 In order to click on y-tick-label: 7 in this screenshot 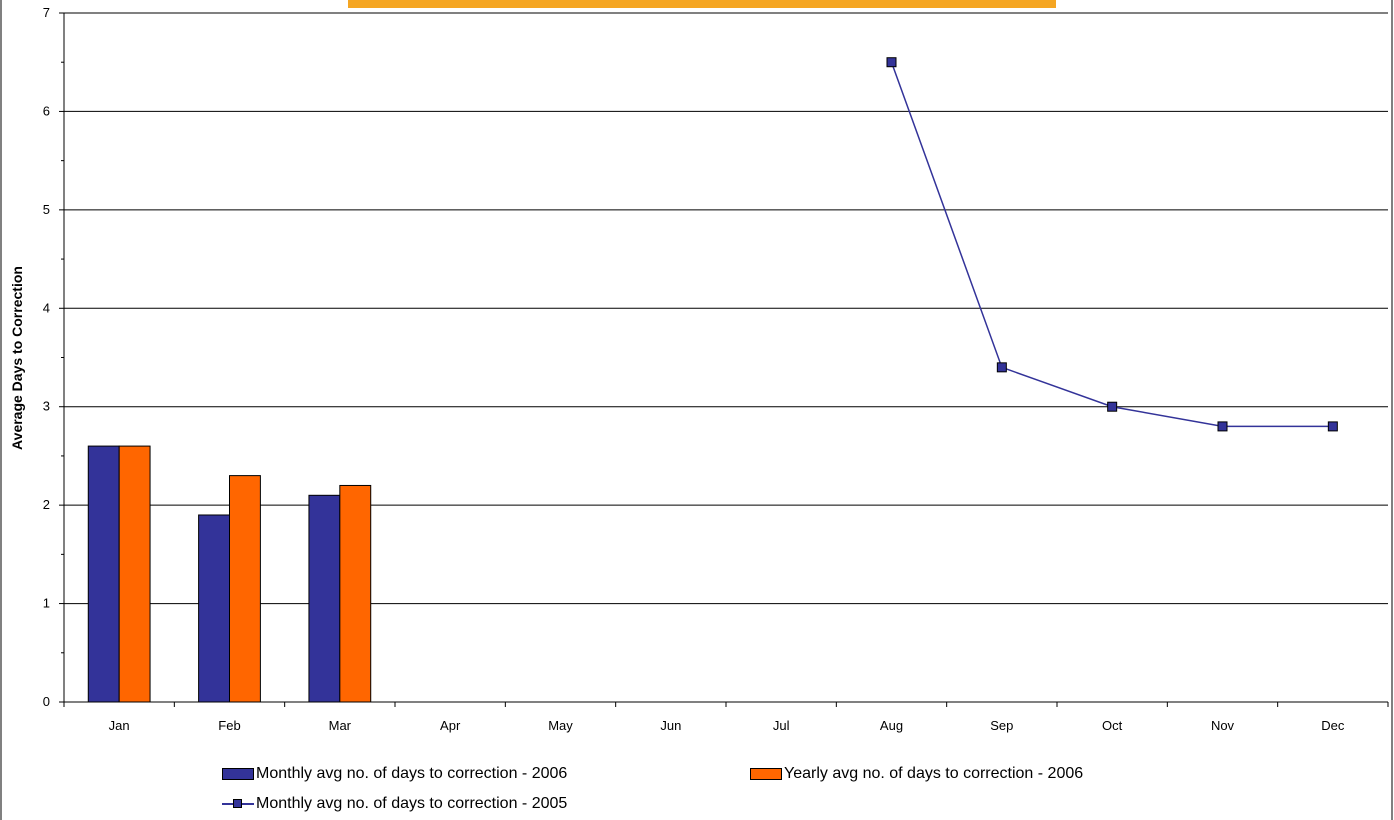, I will do `click(46, 12)`.